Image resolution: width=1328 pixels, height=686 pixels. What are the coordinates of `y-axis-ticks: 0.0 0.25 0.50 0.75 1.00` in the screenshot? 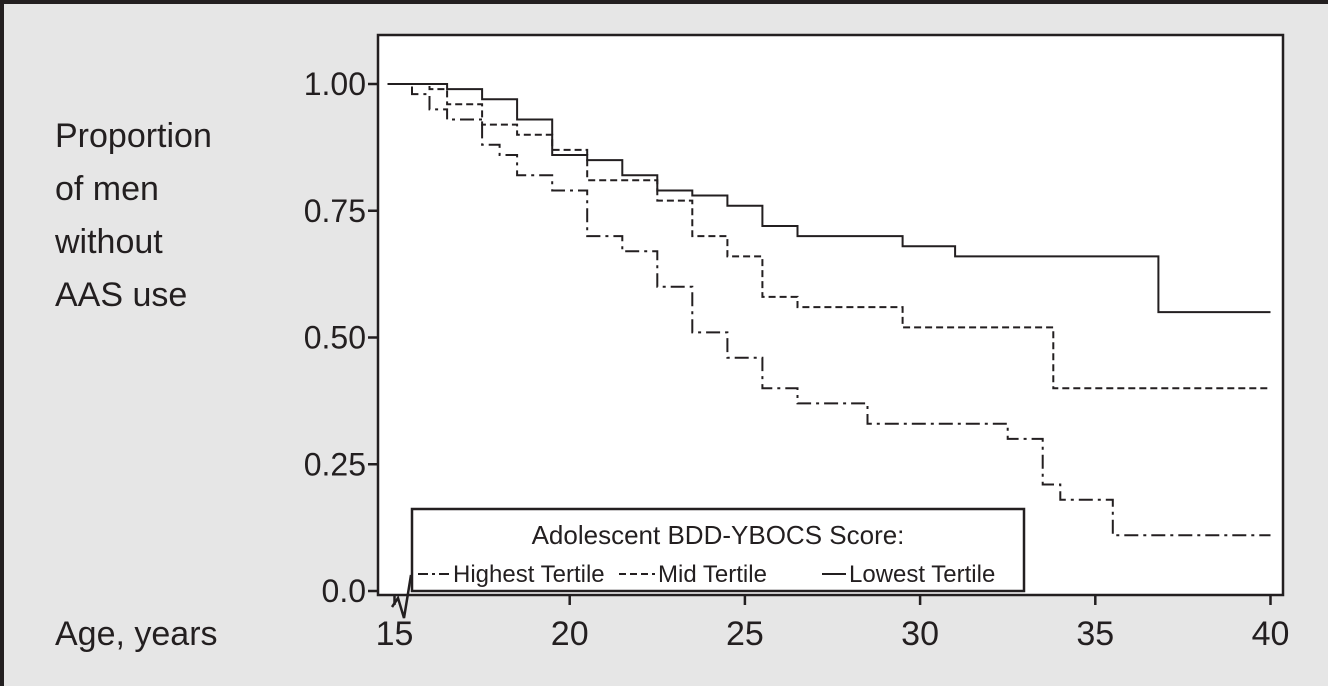 It's located at (341, 337).